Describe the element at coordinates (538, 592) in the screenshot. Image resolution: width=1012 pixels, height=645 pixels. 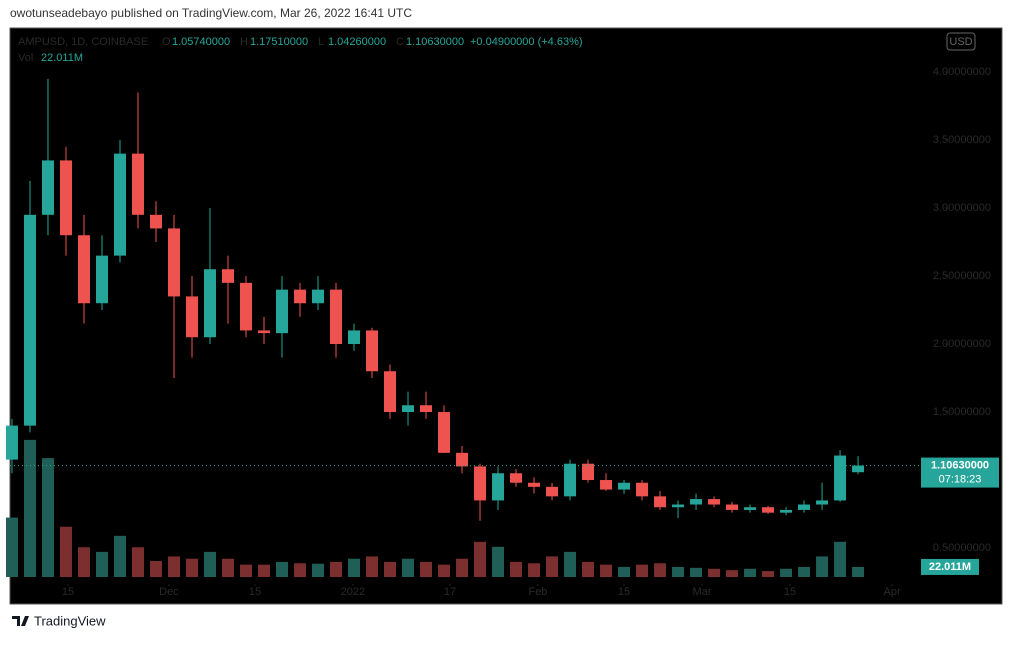
I see `x-tick-label: Feb` at that location.